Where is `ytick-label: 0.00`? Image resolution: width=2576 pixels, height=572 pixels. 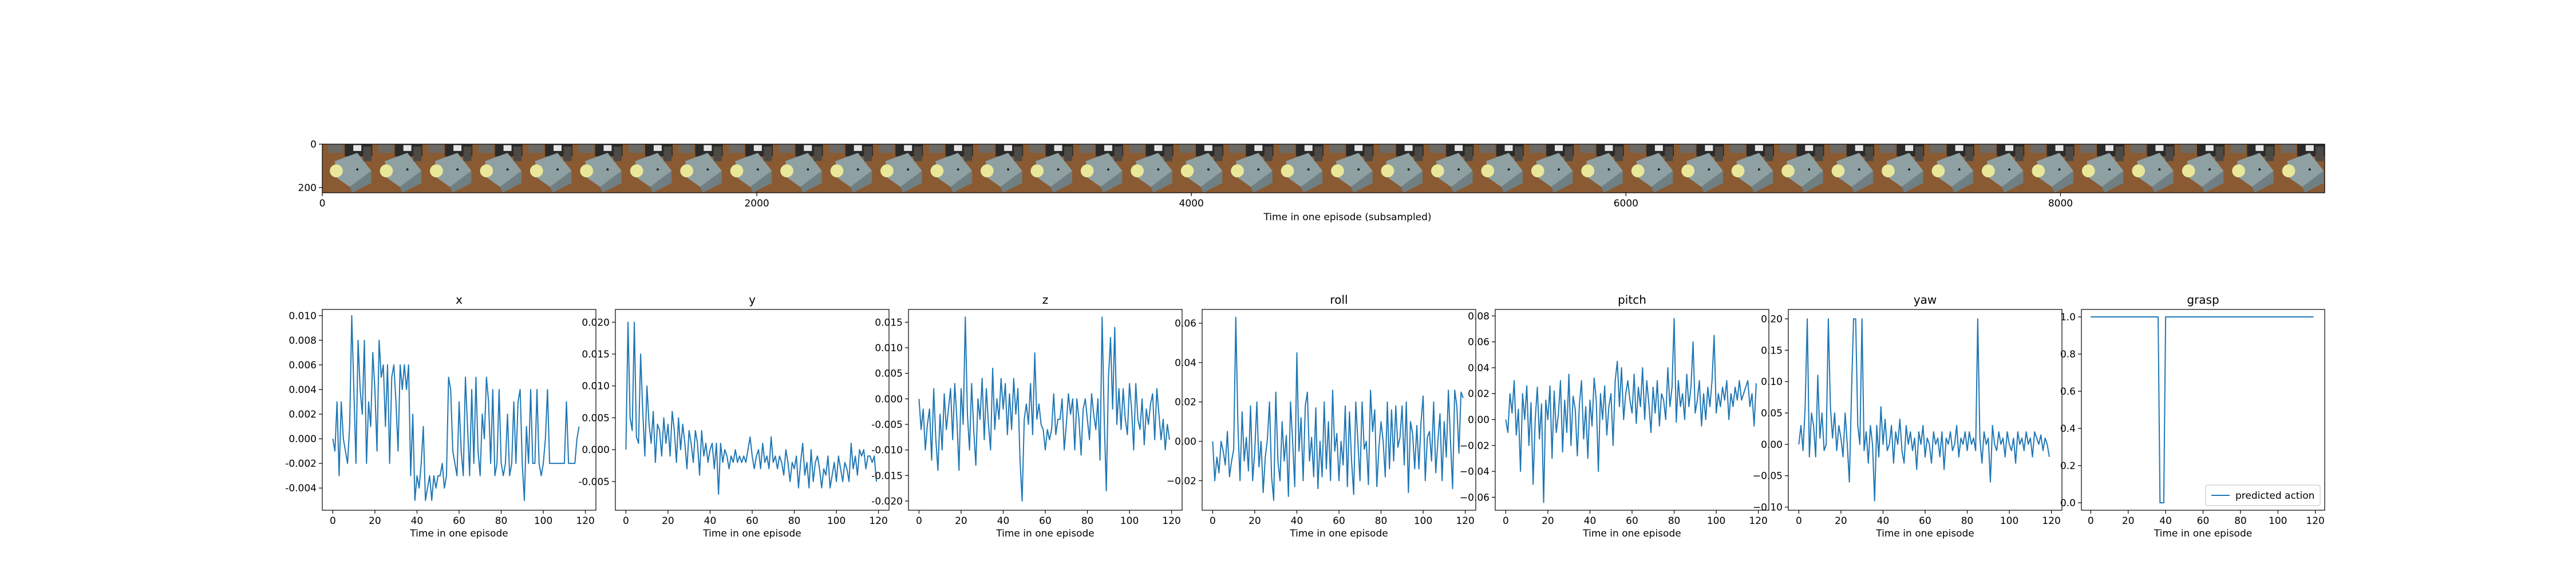 ytick-label: 0.00 is located at coordinates (1479, 420).